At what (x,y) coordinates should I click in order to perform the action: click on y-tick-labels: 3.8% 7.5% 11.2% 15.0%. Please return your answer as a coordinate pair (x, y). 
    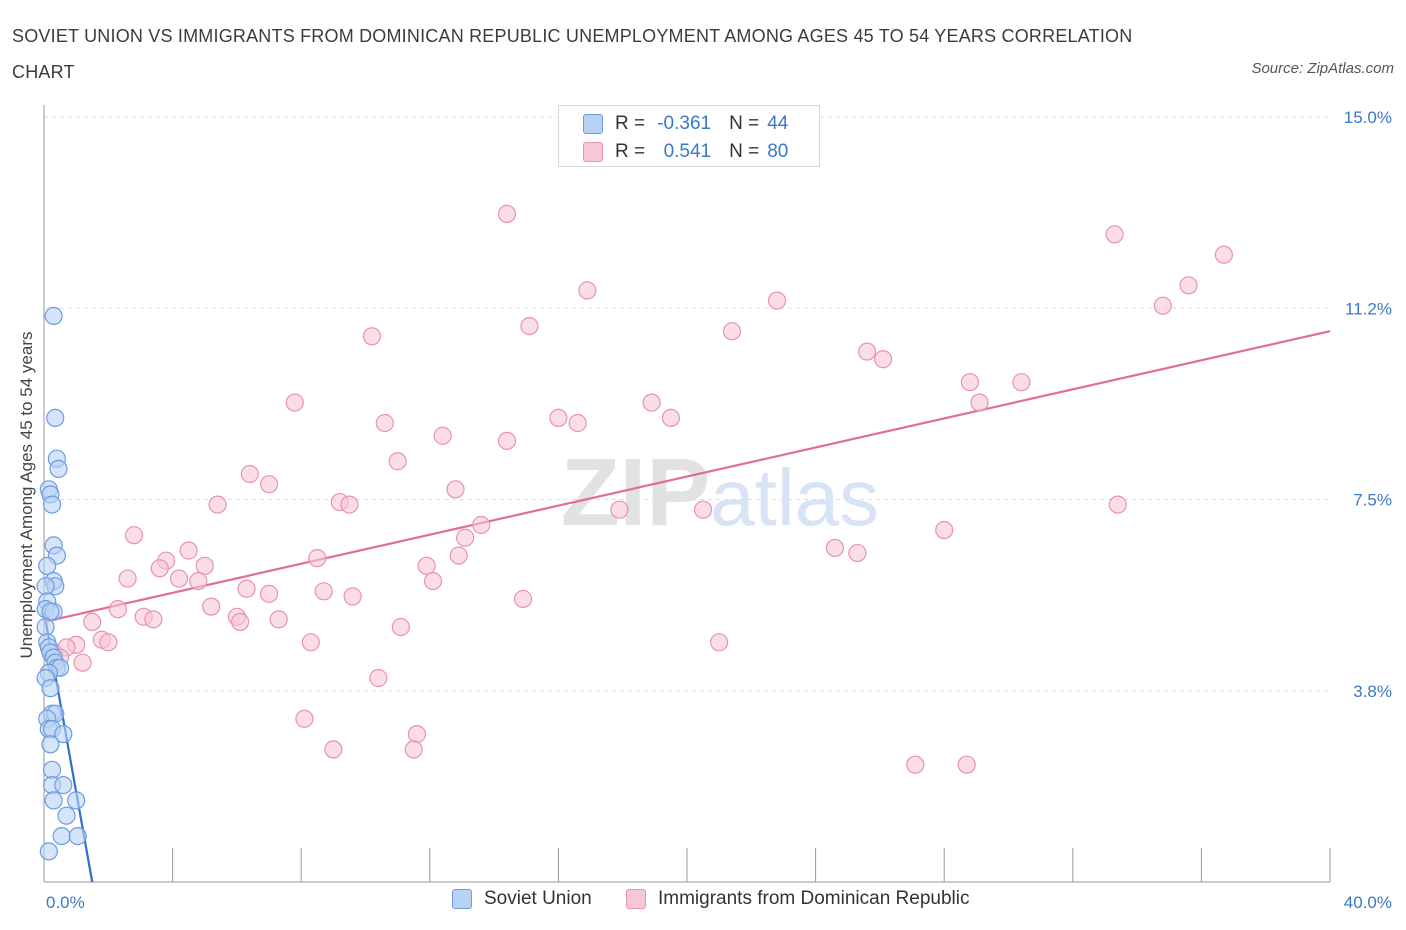
    Looking at the image, I should click on (1368, 404).